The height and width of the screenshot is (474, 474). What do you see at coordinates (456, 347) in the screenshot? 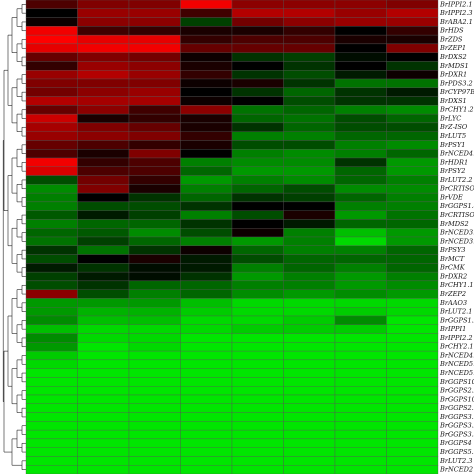
I see `row-label: BrCHY2.1` at bounding box center [456, 347].